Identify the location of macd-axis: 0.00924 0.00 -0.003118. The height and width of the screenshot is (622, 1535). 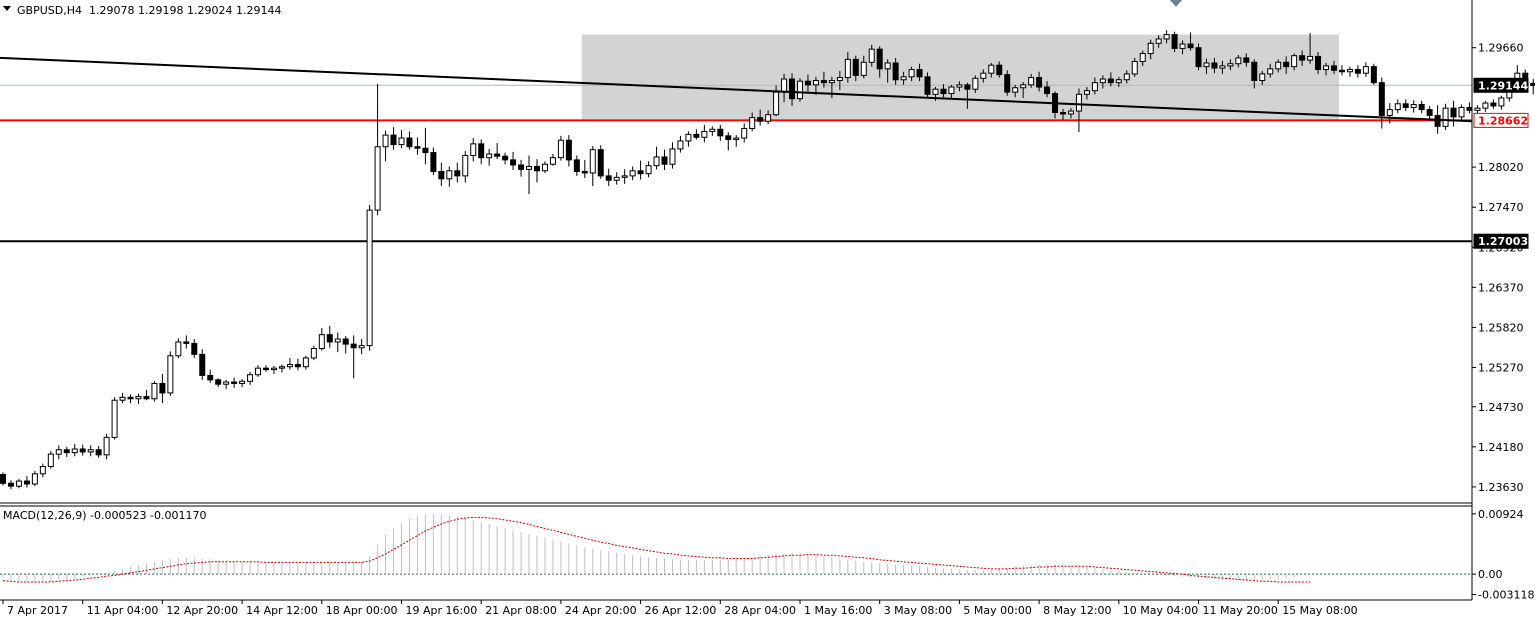
(1503, 555).